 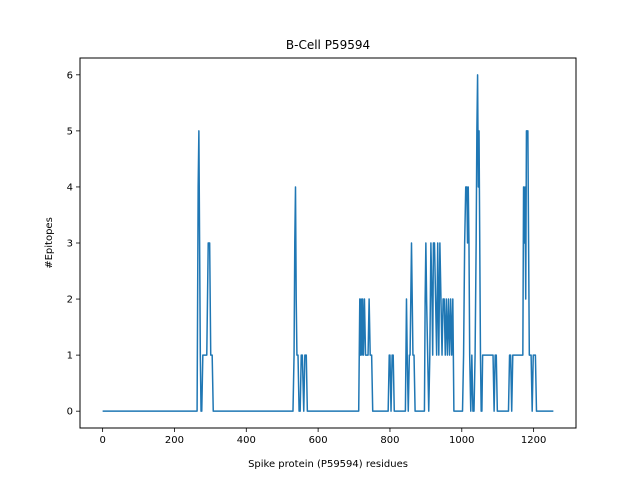 I want to click on y-tick-label: 1, so click(x=70, y=356).